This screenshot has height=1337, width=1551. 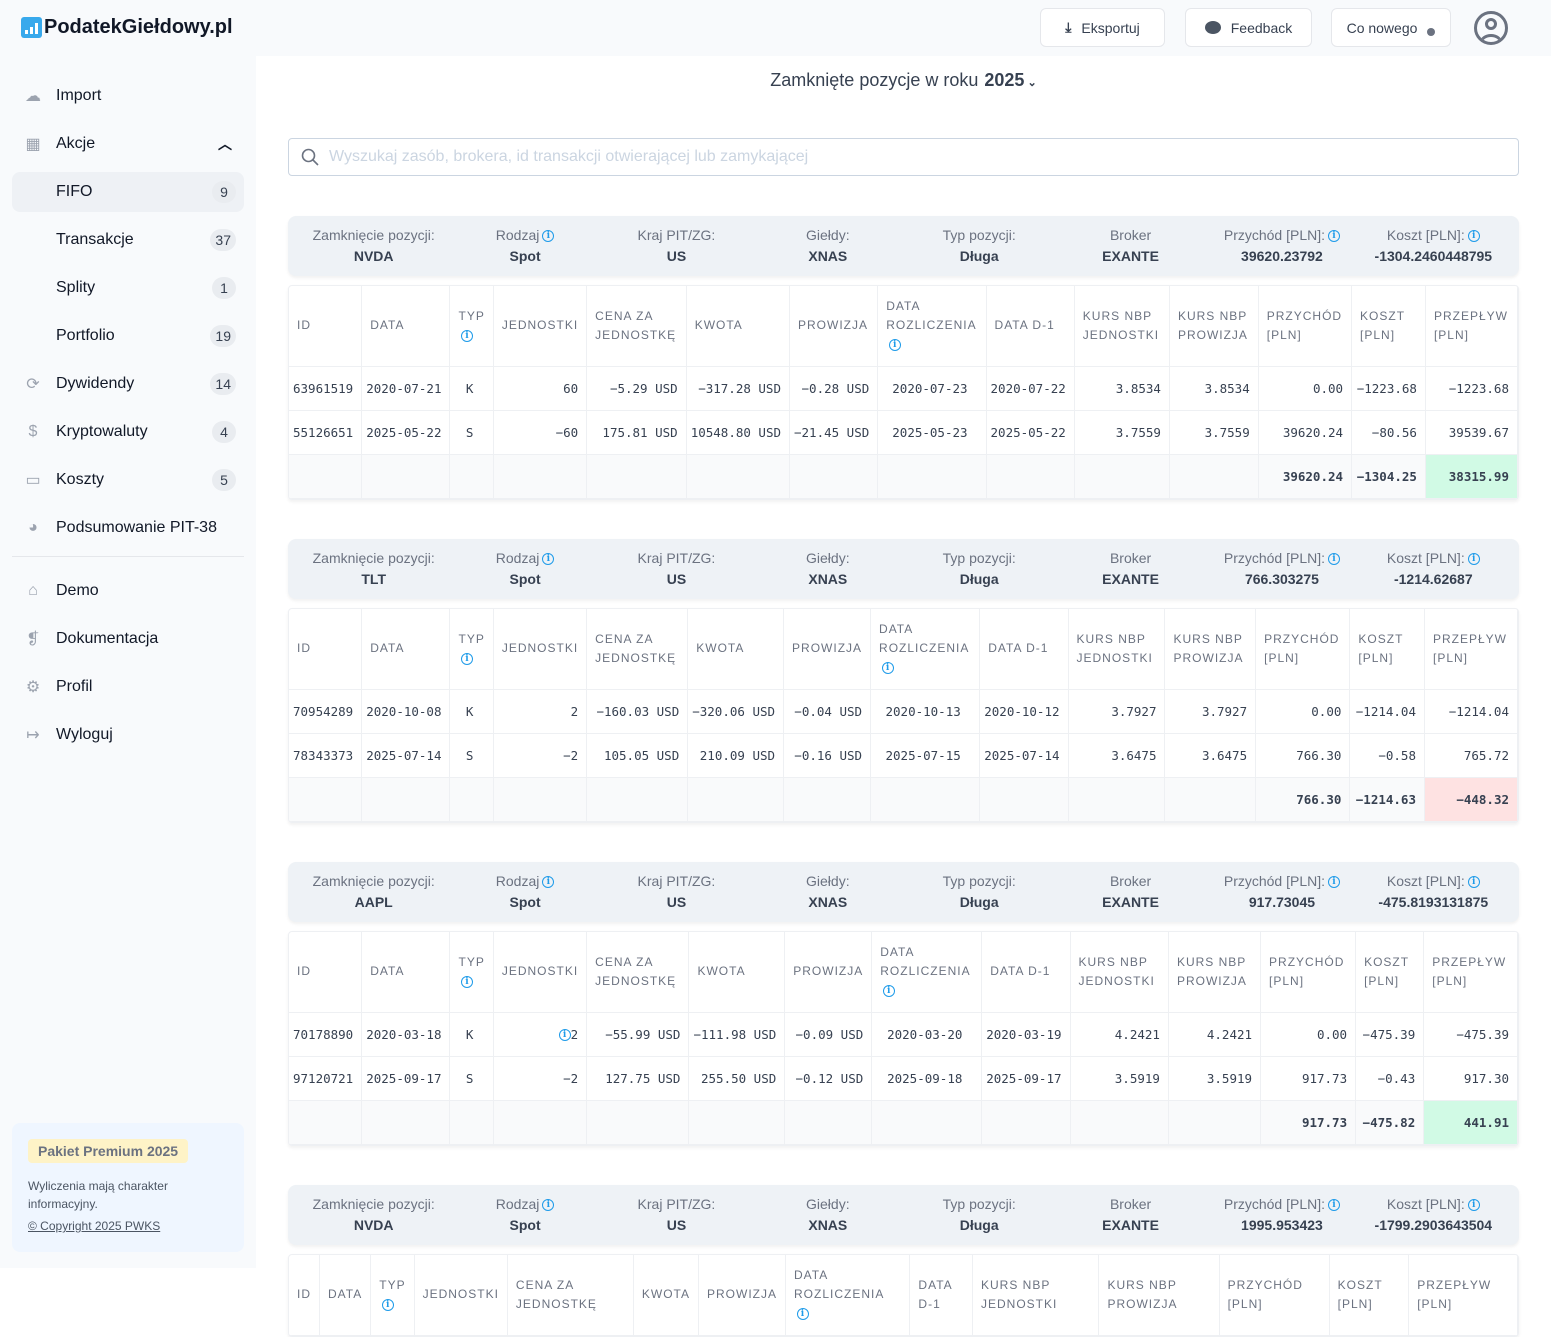 I want to click on sidebar-item-profil: ⚙ Profil, so click(x=128, y=687).